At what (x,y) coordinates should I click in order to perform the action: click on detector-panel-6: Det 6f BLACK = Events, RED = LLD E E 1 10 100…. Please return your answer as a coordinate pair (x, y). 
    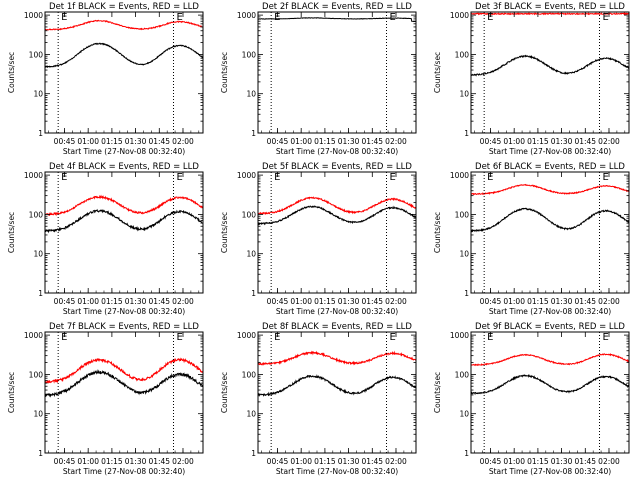
    Looking at the image, I should click on (532, 240).